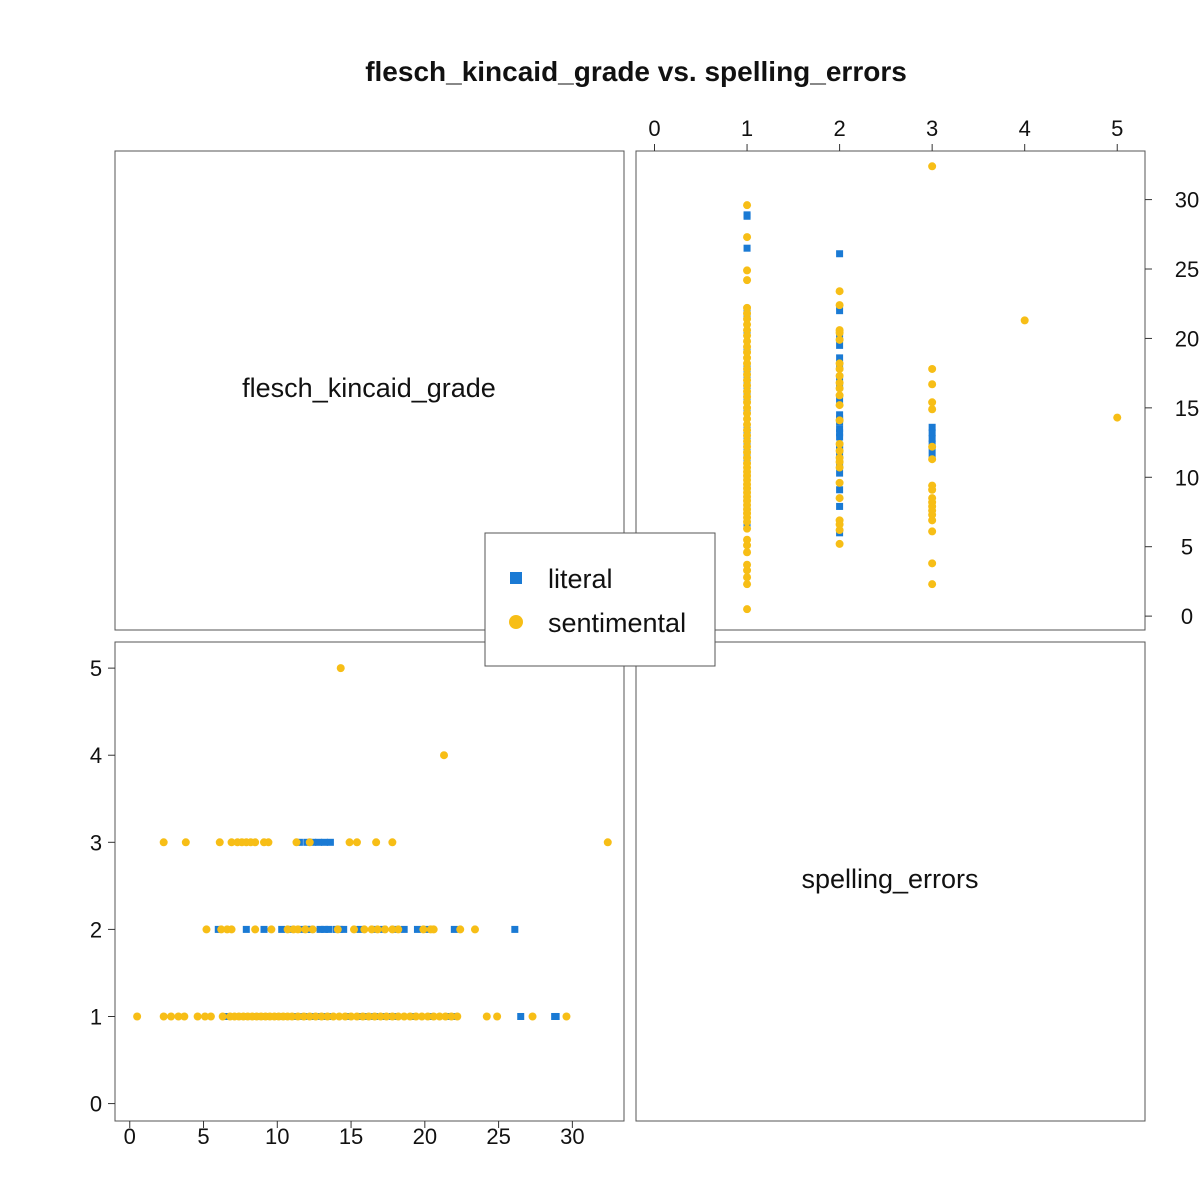 The image size is (1200, 1200). I want to click on right-y-axis: 0 5 10 15 20 25 30, so click(1172, 408).